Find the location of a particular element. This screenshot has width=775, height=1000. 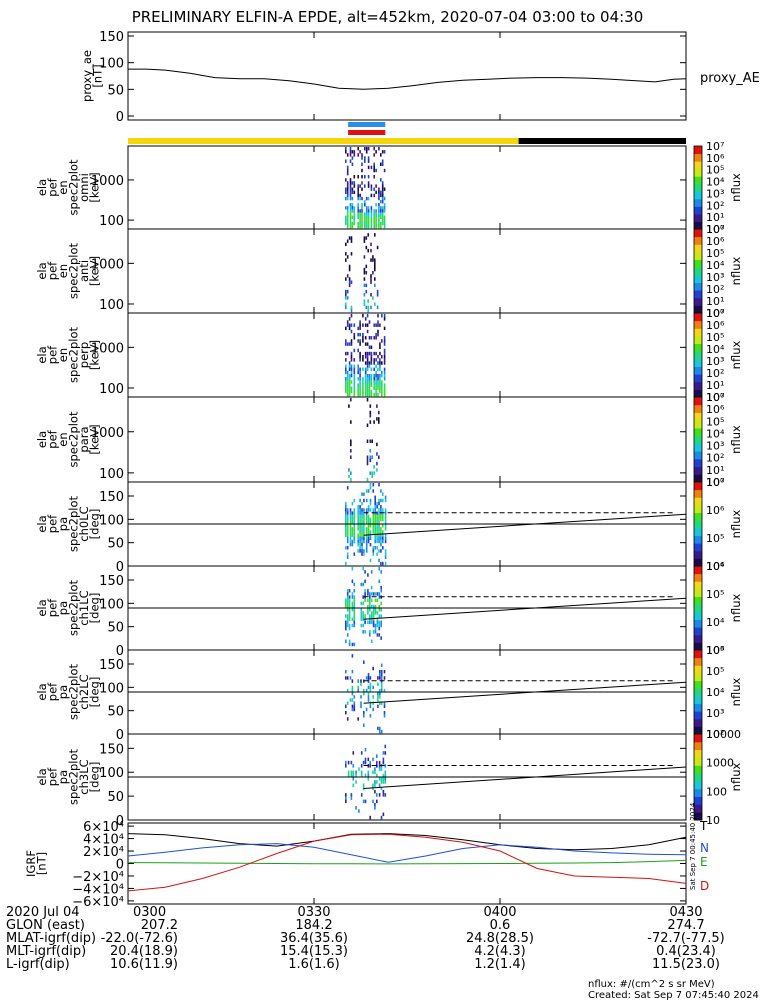

pa_spec2plot_ch1LC-ytick-label: 150 is located at coordinates (111, 581).